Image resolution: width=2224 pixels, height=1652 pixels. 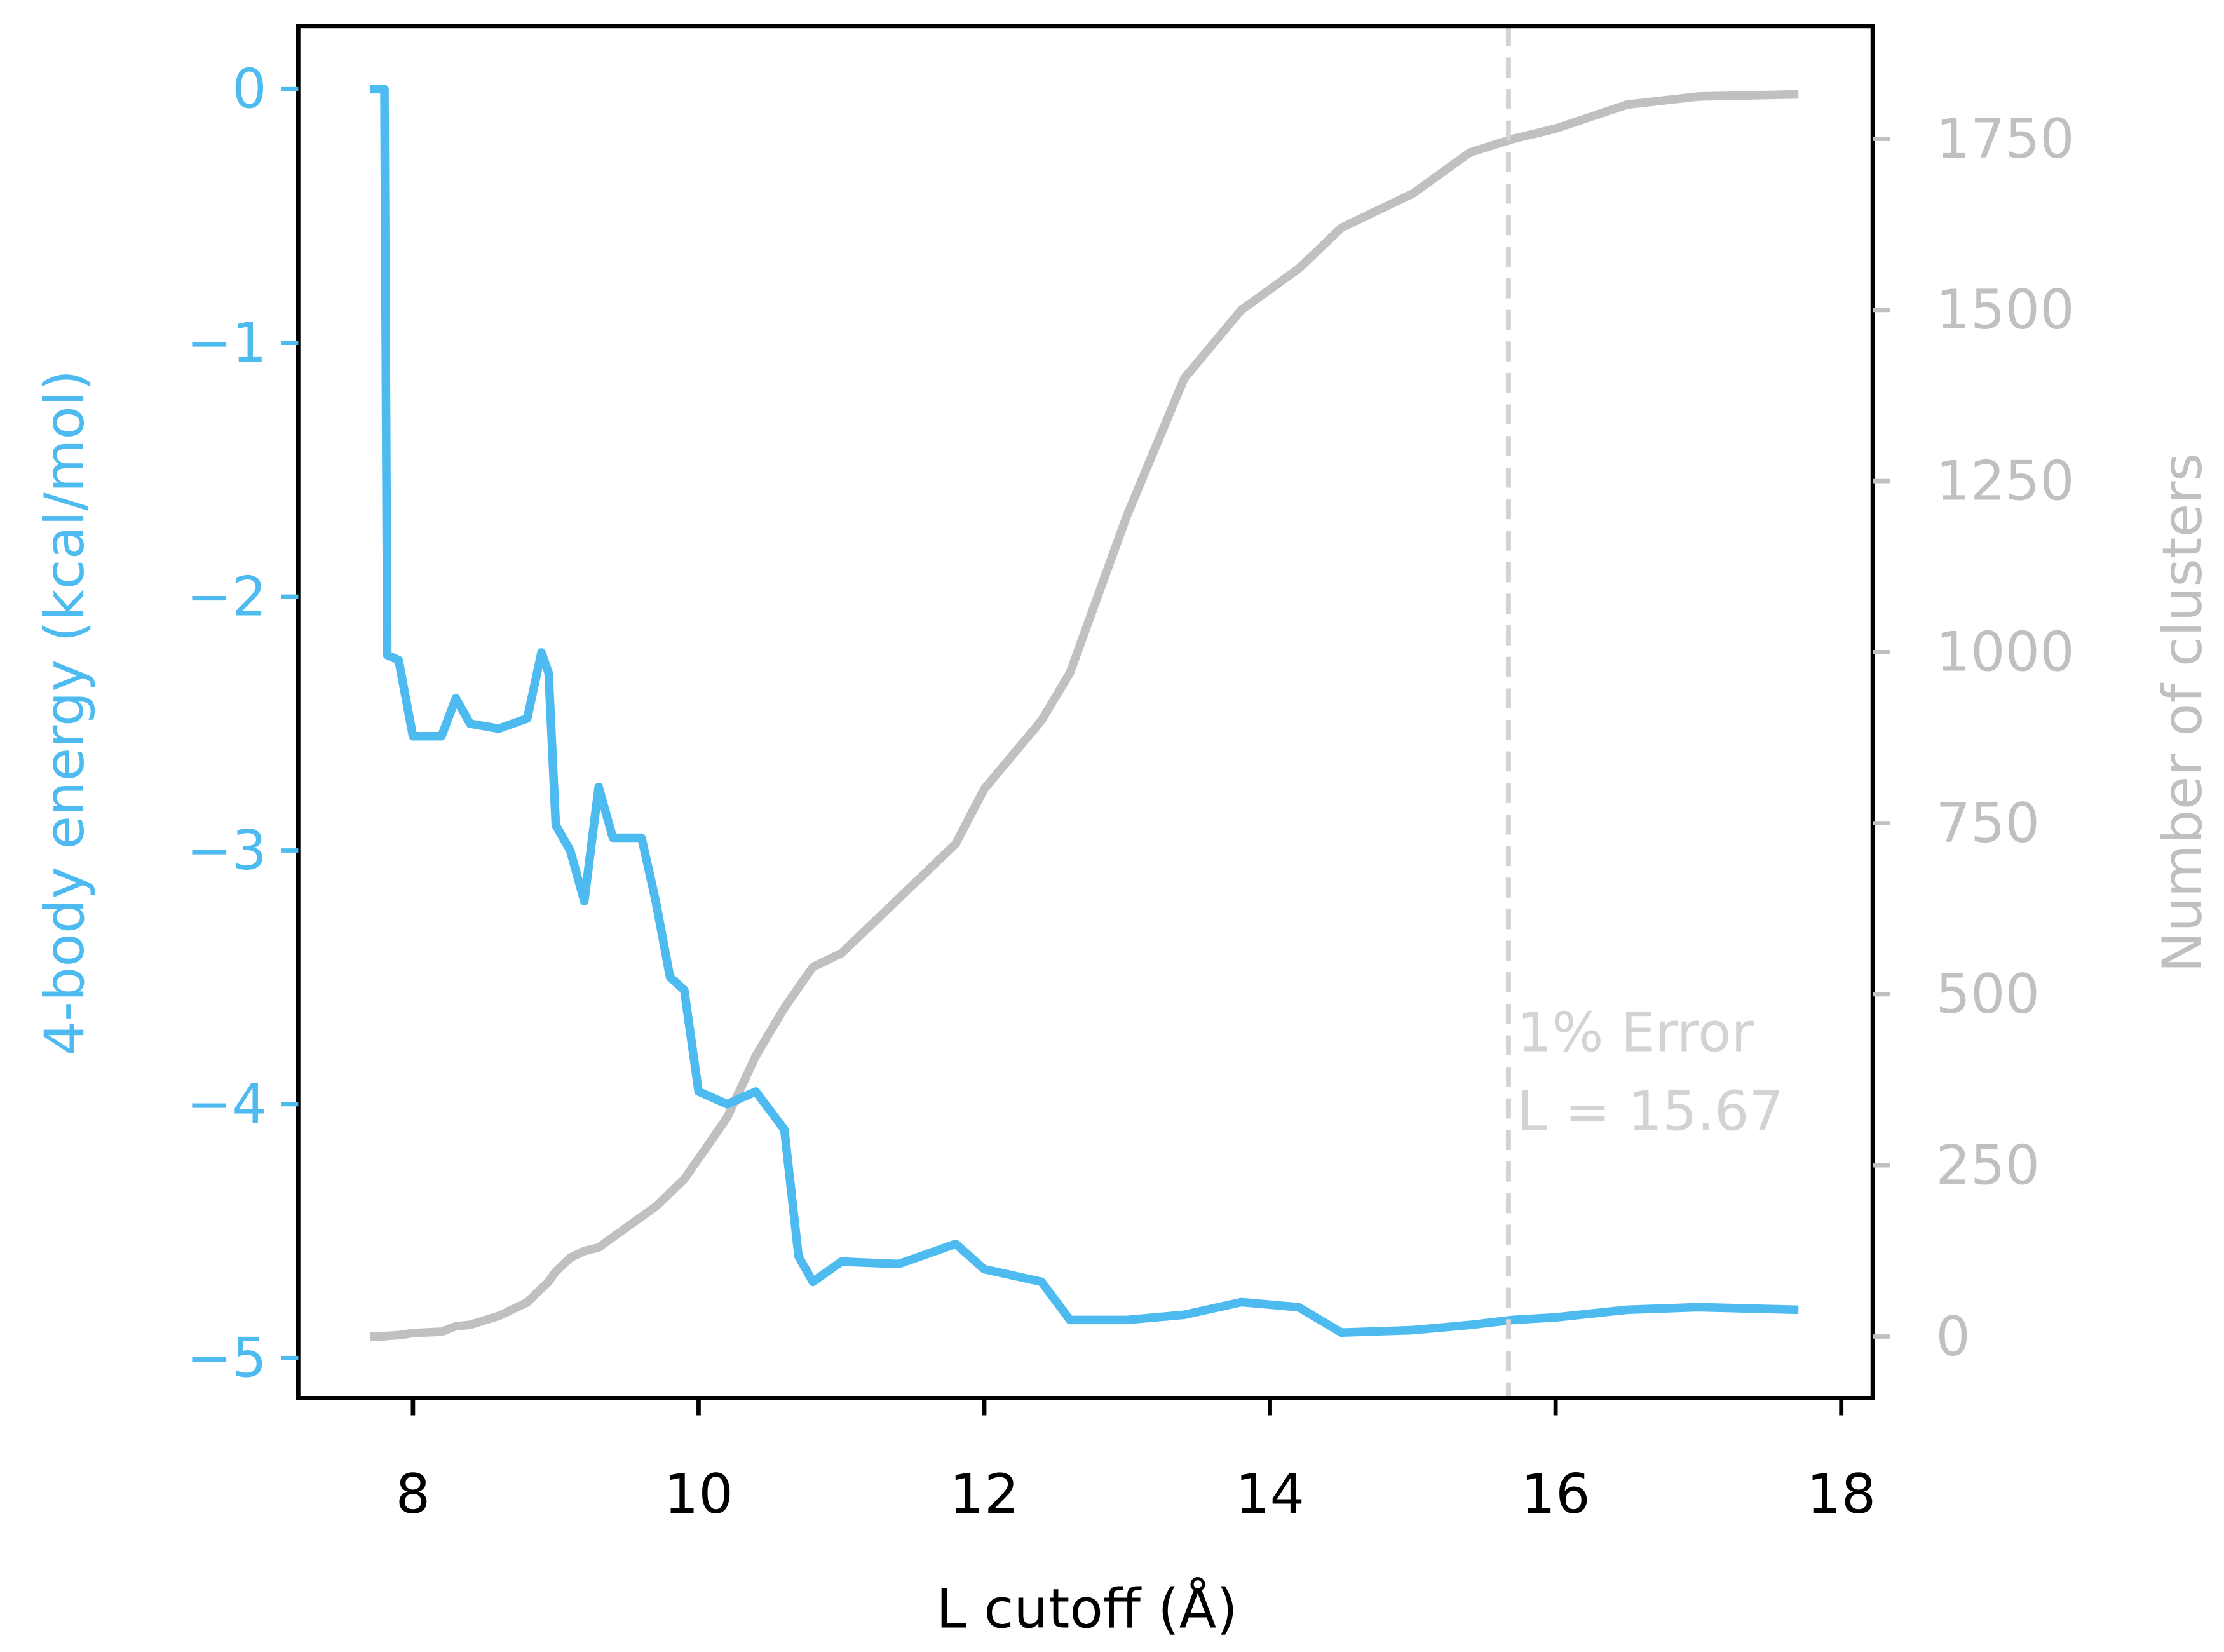 What do you see at coordinates (984, 1494) in the screenshot?
I see `x-tick-label: 12` at bounding box center [984, 1494].